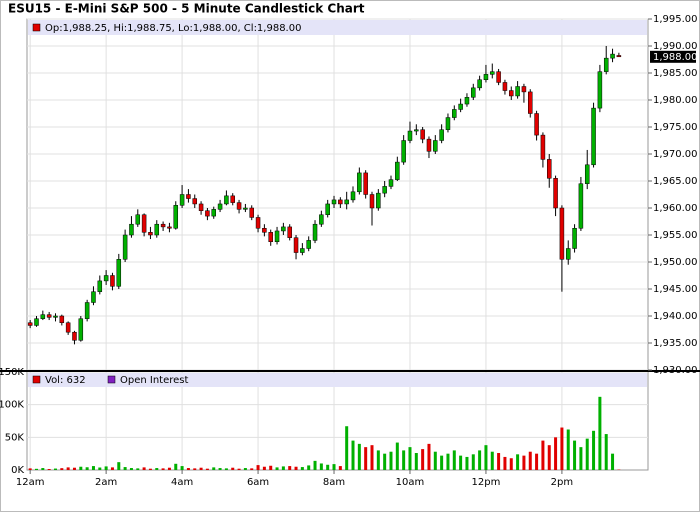 The image size is (700, 512). Describe the element at coordinates (675, 154) in the screenshot. I see `y-tick-label: 1,970.00` at that location.